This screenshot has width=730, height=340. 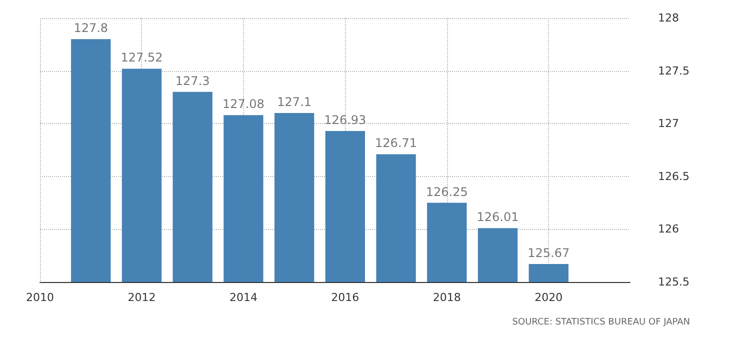 What do you see at coordinates (668, 18) in the screenshot?
I see `y-tick-label: 128` at bounding box center [668, 18].